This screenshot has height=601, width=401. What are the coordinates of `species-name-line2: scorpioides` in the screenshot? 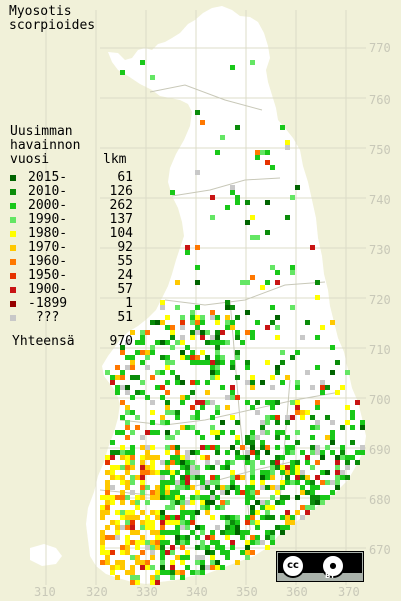 It's located at (52, 25).